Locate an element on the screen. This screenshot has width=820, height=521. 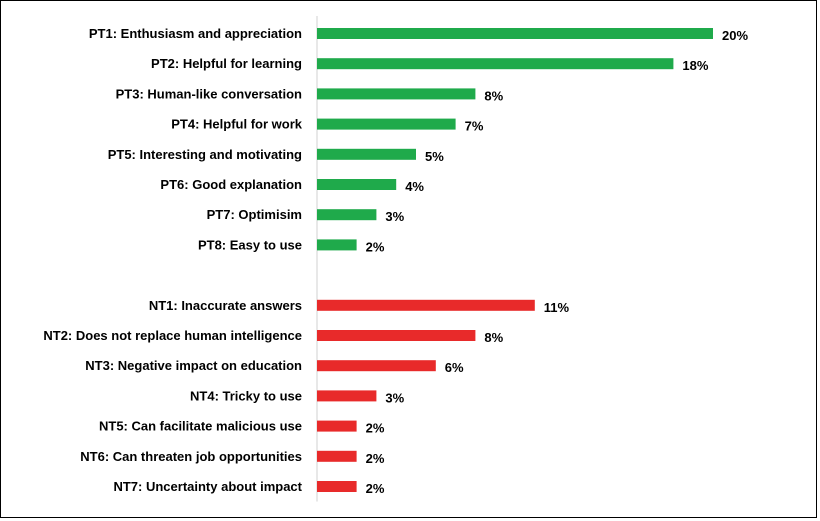
bar-pt4 is located at coordinates (386, 124).